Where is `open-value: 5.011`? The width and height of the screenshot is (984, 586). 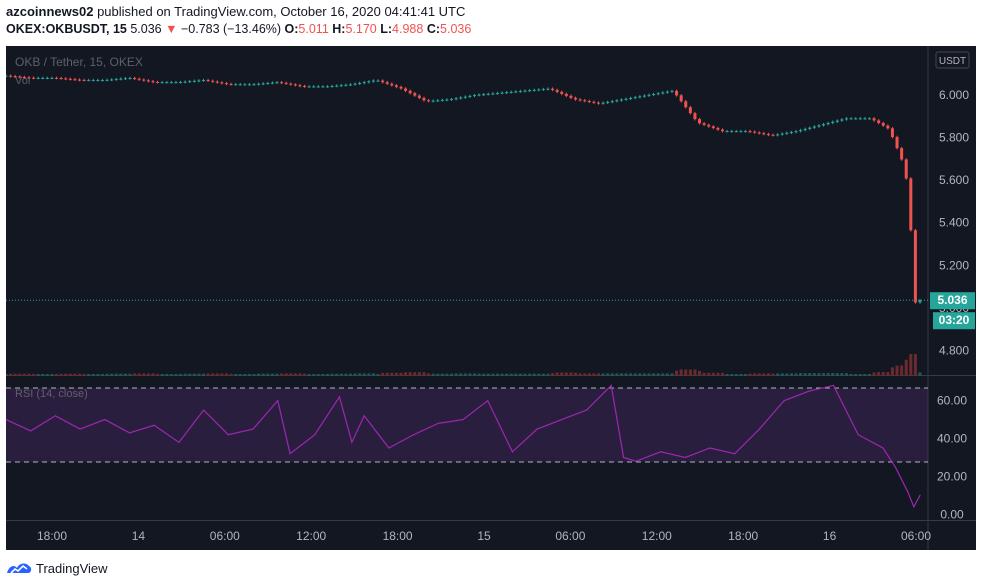
open-value: 5.011 is located at coordinates (313, 29).